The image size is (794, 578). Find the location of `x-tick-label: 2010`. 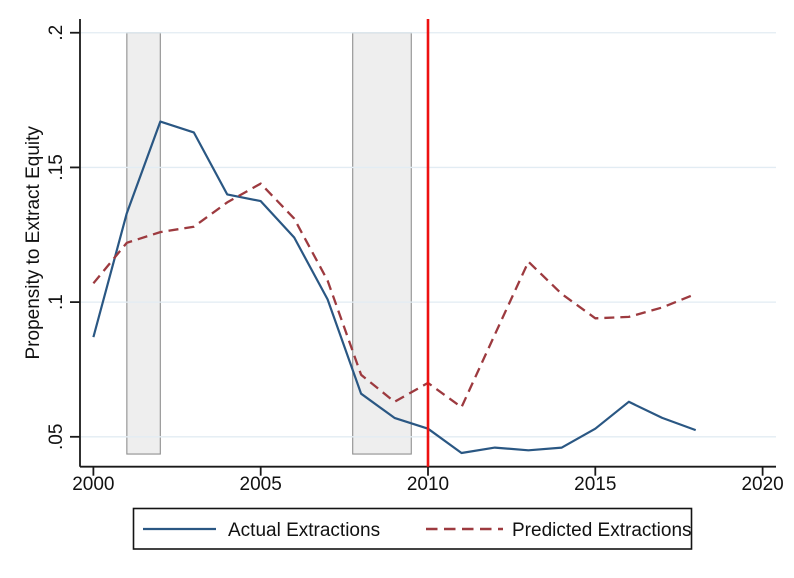

x-tick-label: 2010 is located at coordinates (428, 484).